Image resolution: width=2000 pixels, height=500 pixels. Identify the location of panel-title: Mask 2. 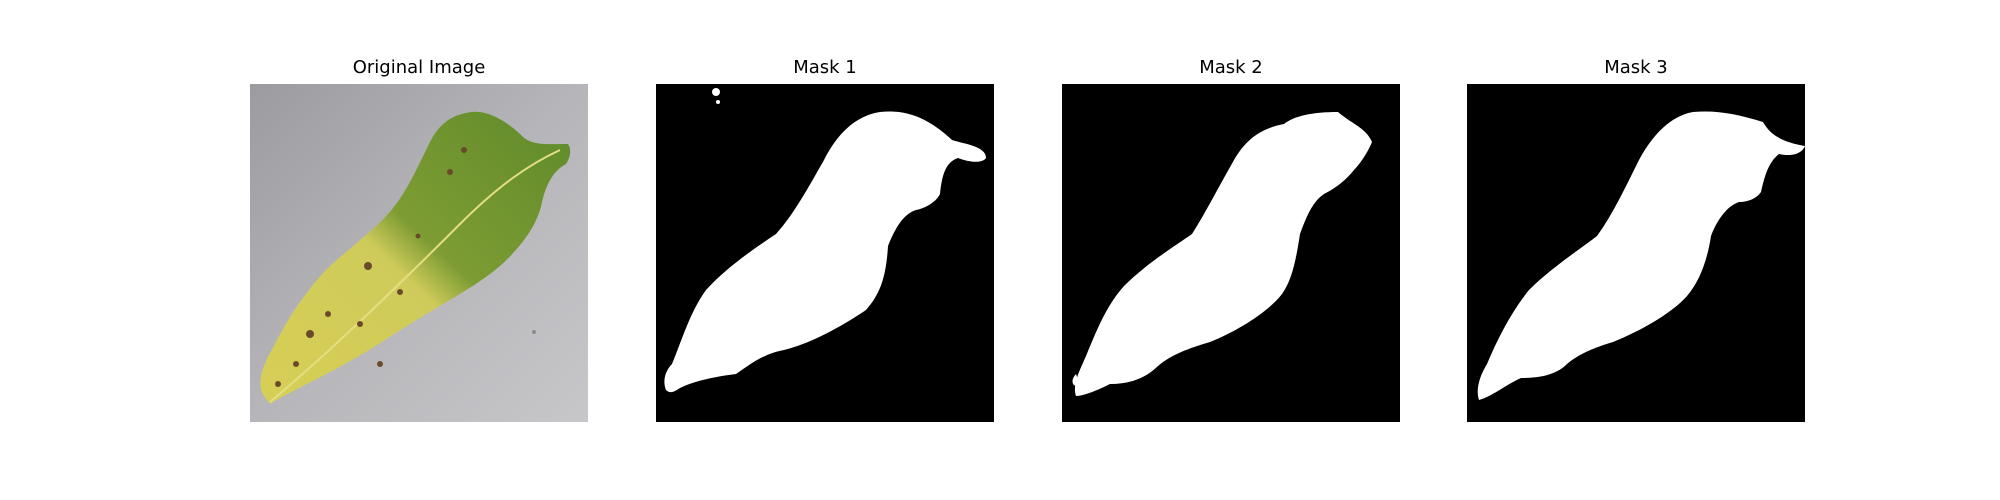
(1231, 67).